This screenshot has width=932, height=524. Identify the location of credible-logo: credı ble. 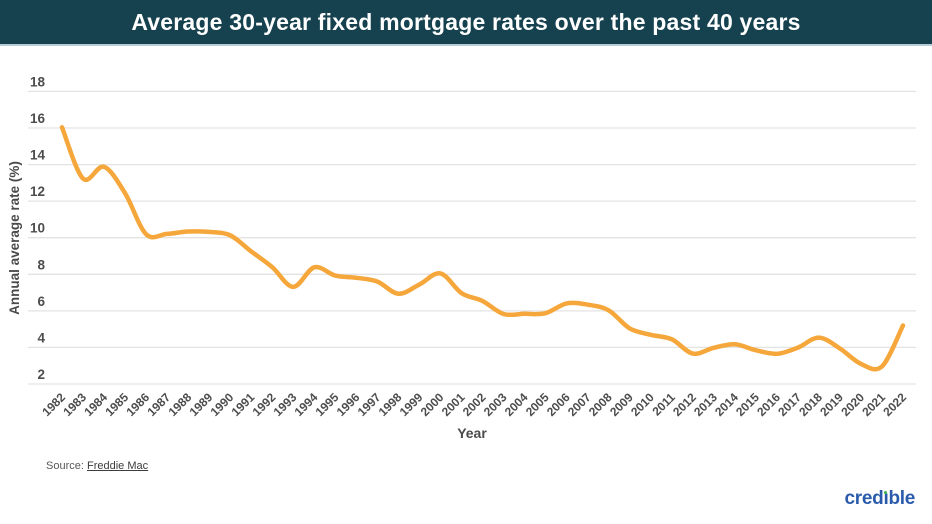
(880, 498).